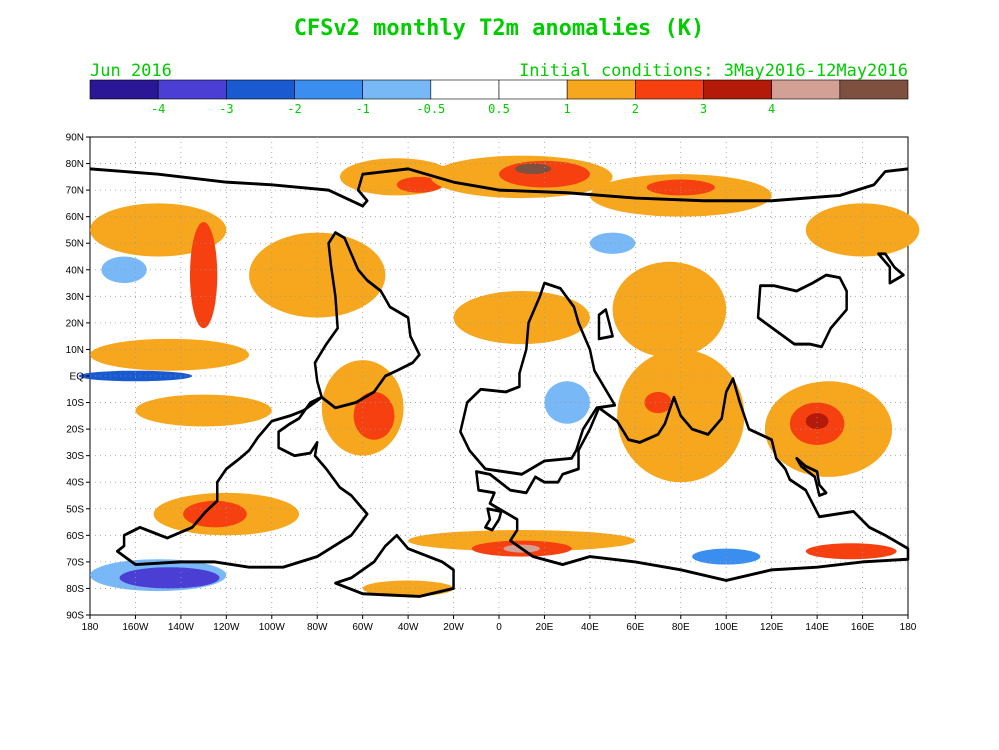 This screenshot has height=750, width=999. Describe the element at coordinates (75, 403) in the screenshot. I see `lat-label: 10S` at that location.